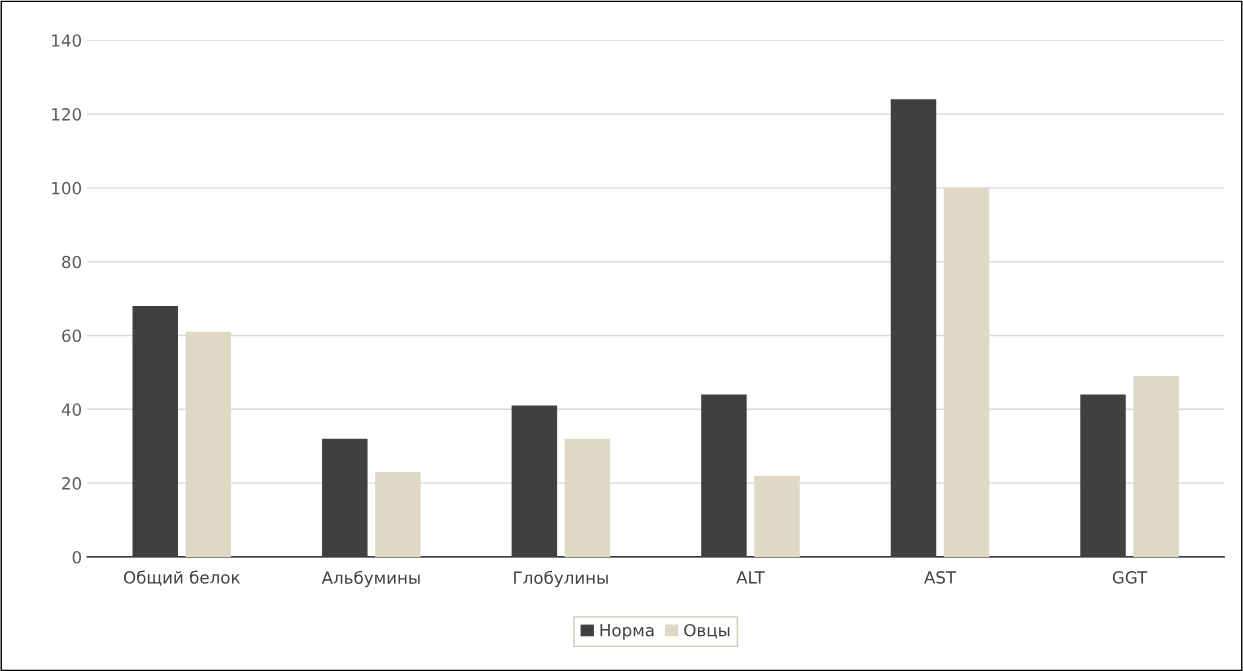 This screenshot has height=671, width=1243. What do you see at coordinates (1130, 577) in the screenshot?
I see `x-tick-label: GGT` at bounding box center [1130, 577].